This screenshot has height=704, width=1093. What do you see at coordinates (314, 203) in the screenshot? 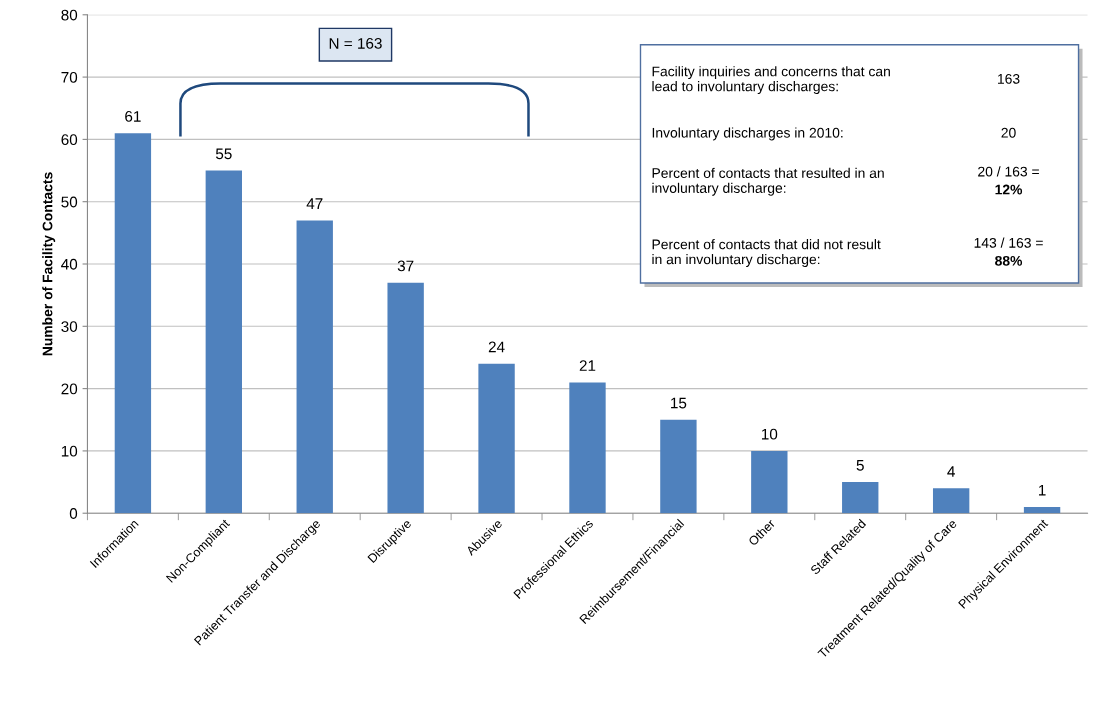
I see `data-label: 47` at bounding box center [314, 203].